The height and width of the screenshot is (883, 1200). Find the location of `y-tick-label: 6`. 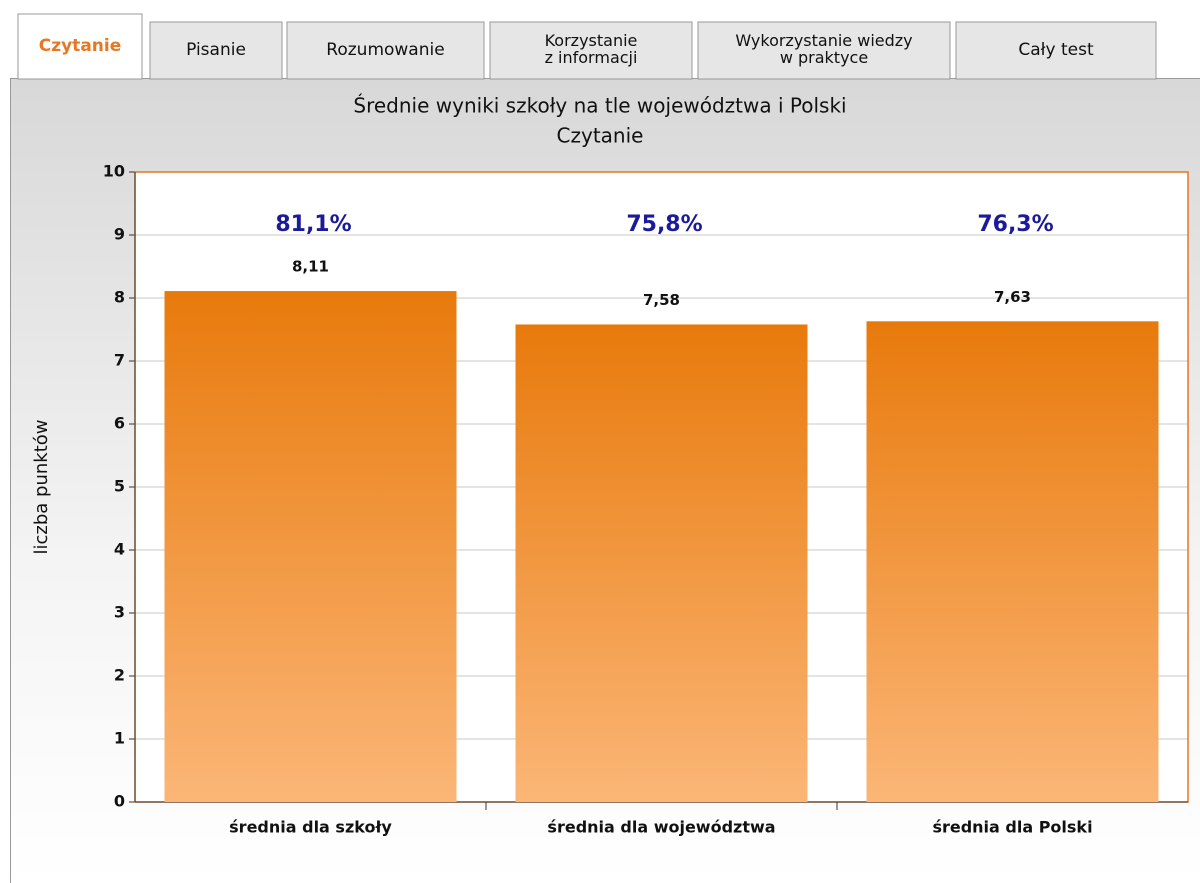

y-tick-label: 6 is located at coordinates (119, 423).